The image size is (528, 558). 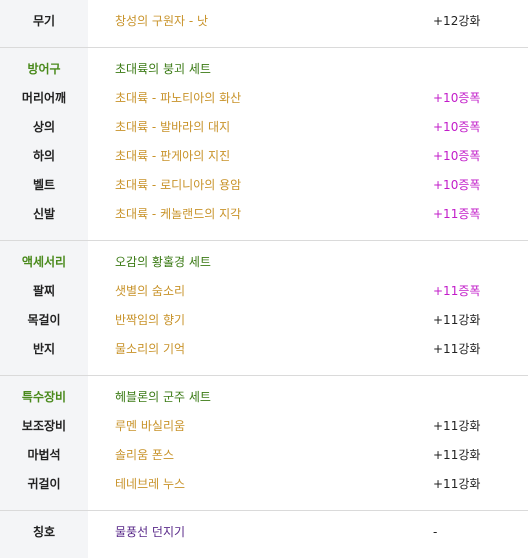 What do you see at coordinates (264, 532) in the screenshot?
I see `title-row: 칭호 물풍선 던지기 -` at bounding box center [264, 532].